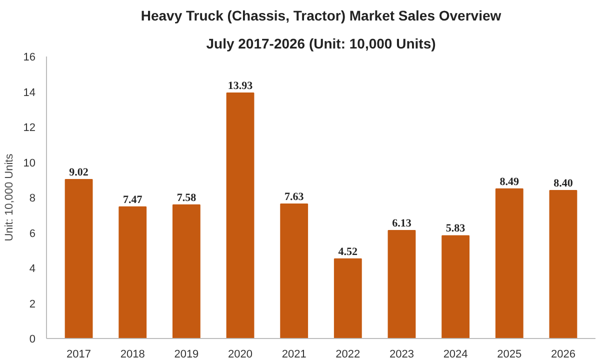  I want to click on x-tick-label: 2023, so click(402, 354).